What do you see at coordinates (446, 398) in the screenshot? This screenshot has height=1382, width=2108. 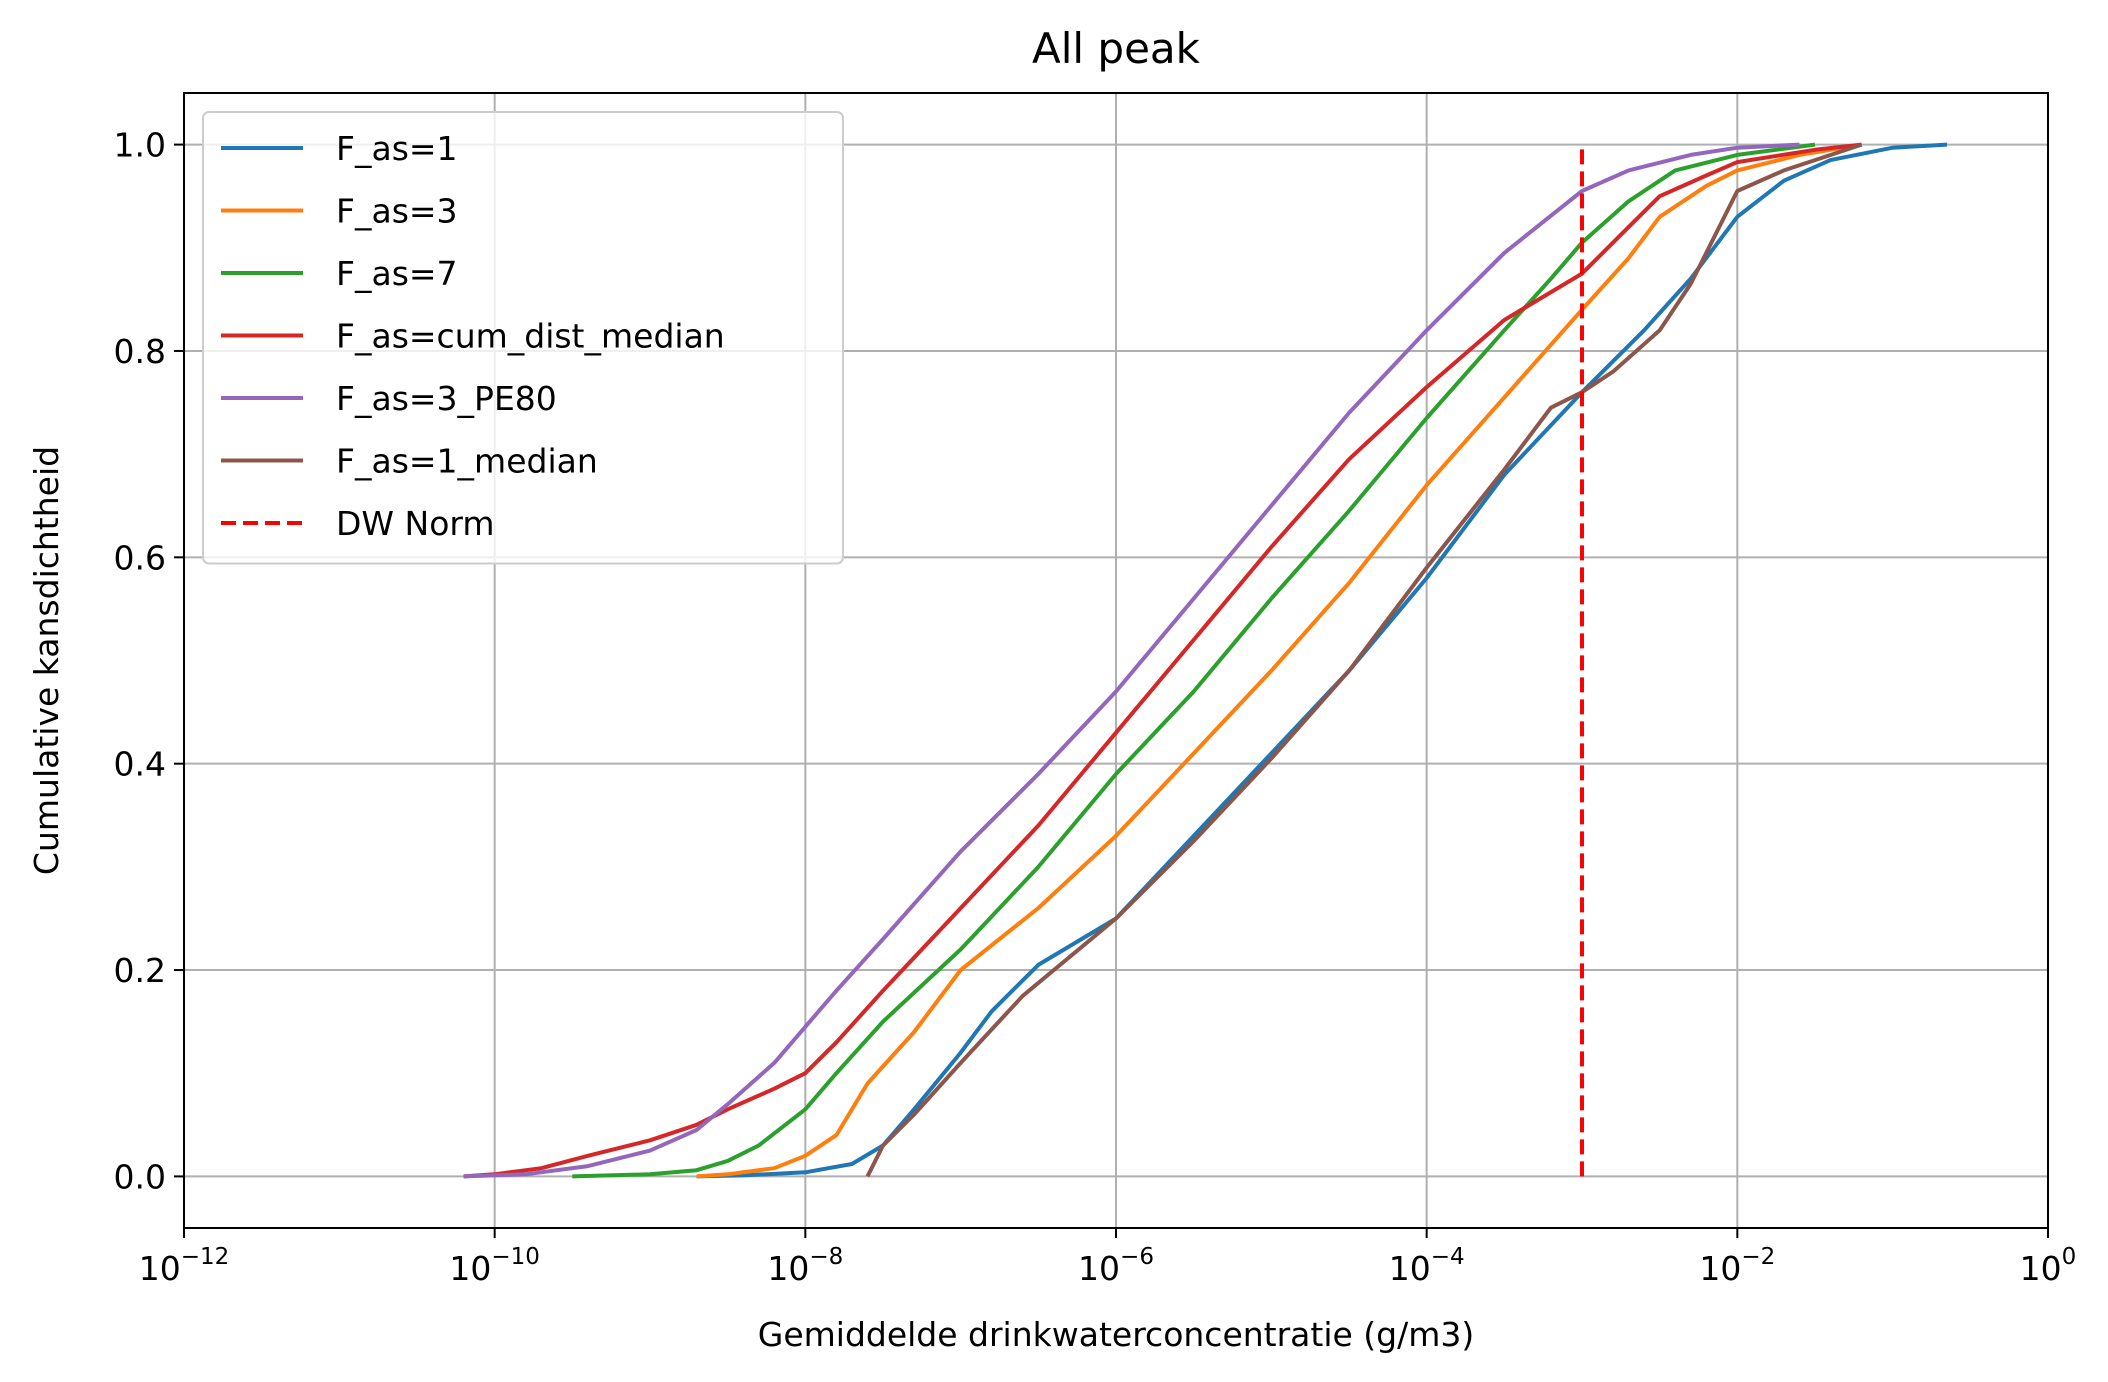 I see `legend-label-f-as-3-pe80: F_as=3_PE80` at bounding box center [446, 398].